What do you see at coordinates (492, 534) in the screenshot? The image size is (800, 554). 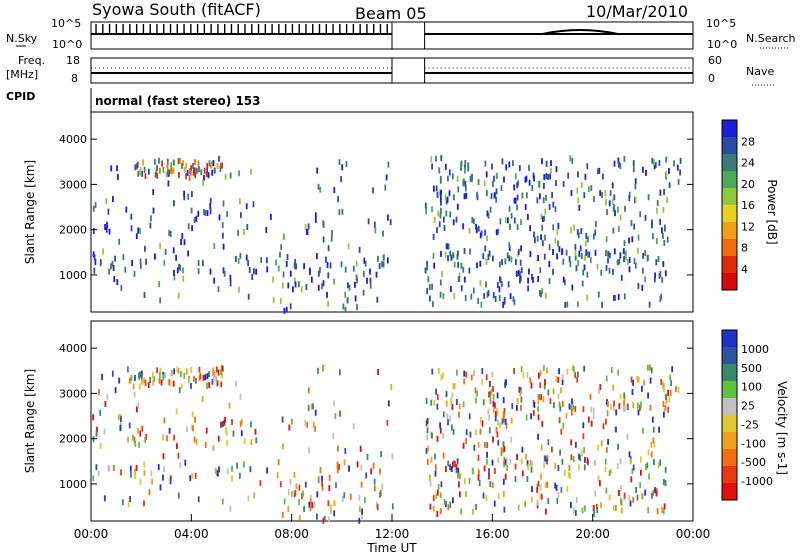 I see `x-tick-label: 16:00` at bounding box center [492, 534].